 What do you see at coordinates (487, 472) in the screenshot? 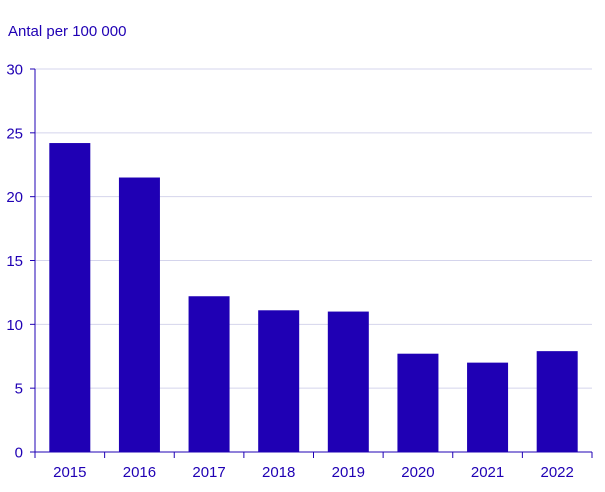
I see `x-tick-label: 2021` at bounding box center [487, 472].